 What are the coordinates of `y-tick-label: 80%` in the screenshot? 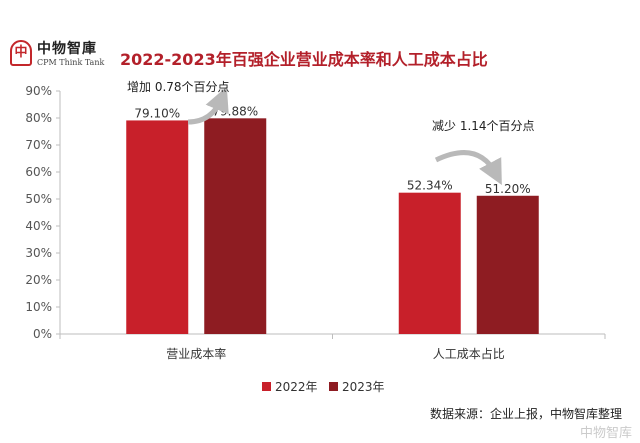 It's located at (38, 118).